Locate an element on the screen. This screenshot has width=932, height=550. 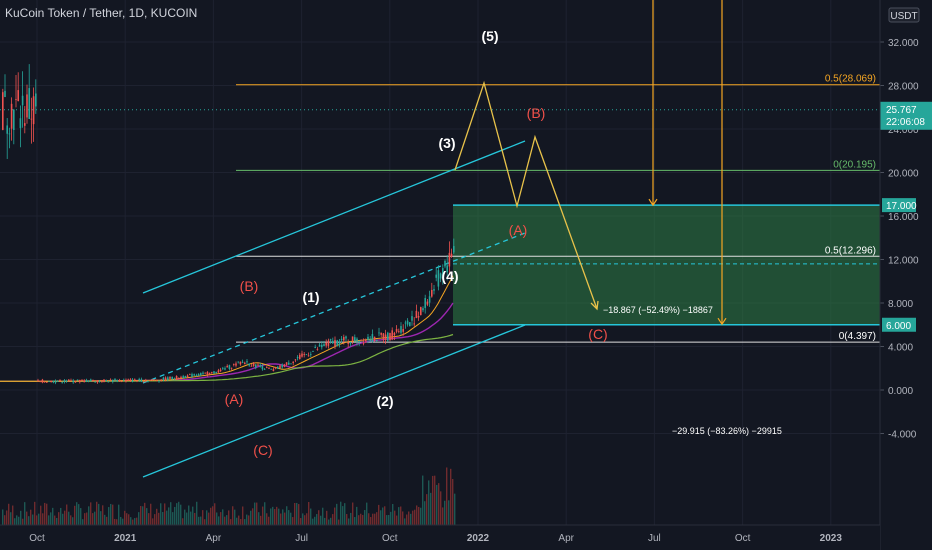
wave-projection-path is located at coordinates (526, 195).